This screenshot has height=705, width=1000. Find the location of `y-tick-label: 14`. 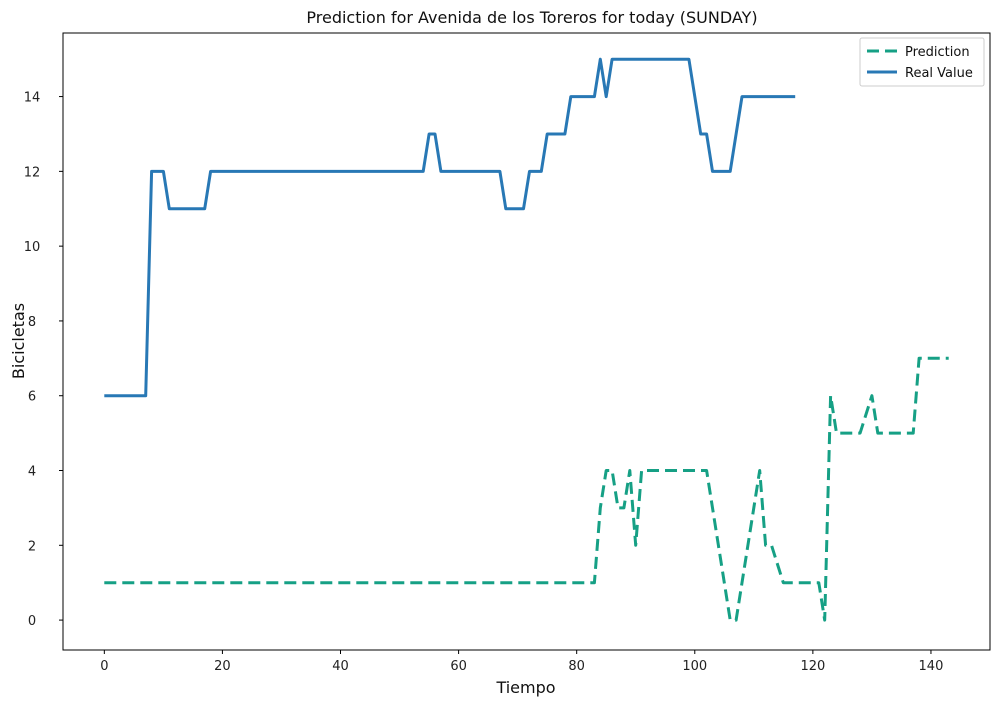

y-tick-label: 14 is located at coordinates (32, 98).